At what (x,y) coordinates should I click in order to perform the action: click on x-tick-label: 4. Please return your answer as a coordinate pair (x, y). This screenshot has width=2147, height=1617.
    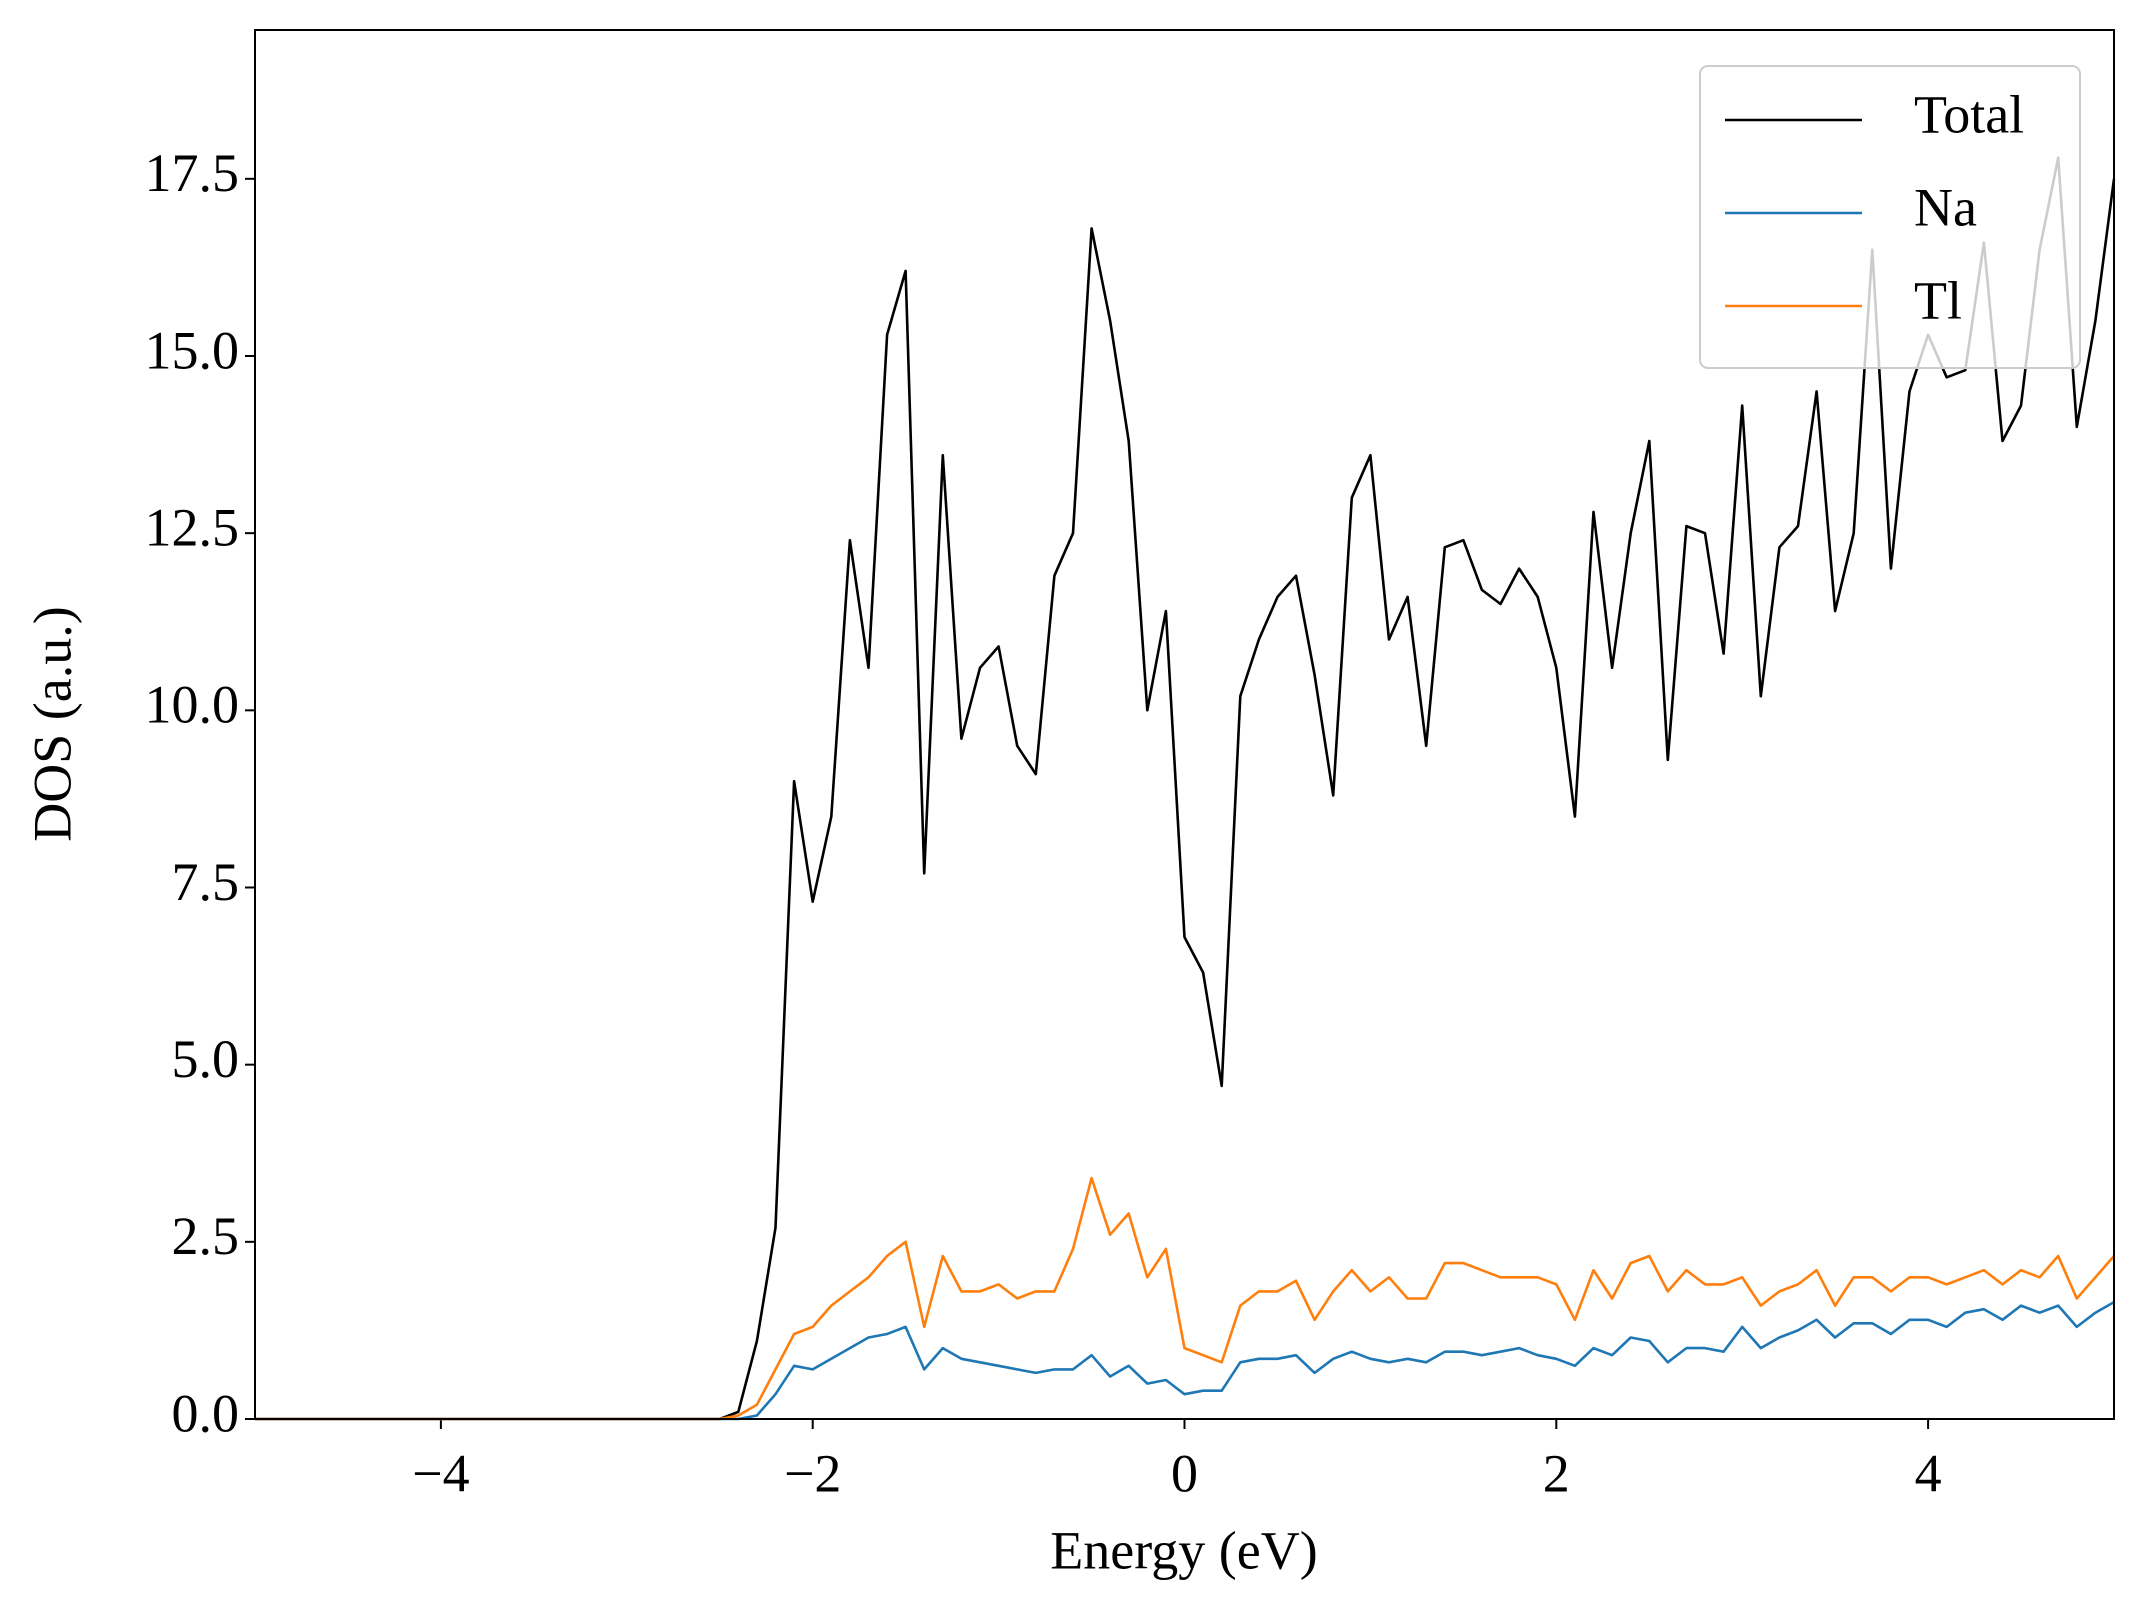
    Looking at the image, I should click on (1928, 1473).